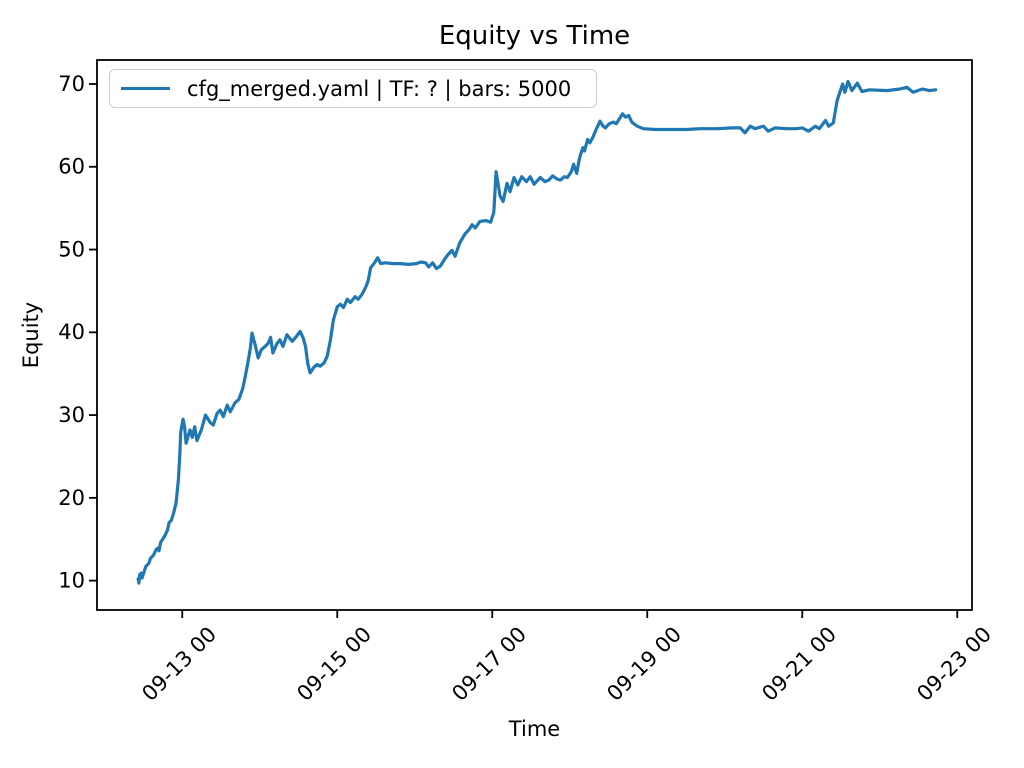 The width and height of the screenshot is (1024, 768). What do you see at coordinates (954, 664) in the screenshot?
I see `x-tick-label: 09-23 00` at bounding box center [954, 664].